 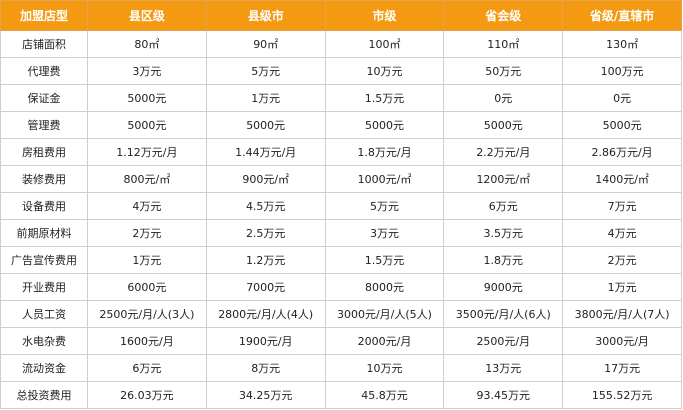 What do you see at coordinates (384, 15) in the screenshot?
I see `header-city: 市级` at bounding box center [384, 15].